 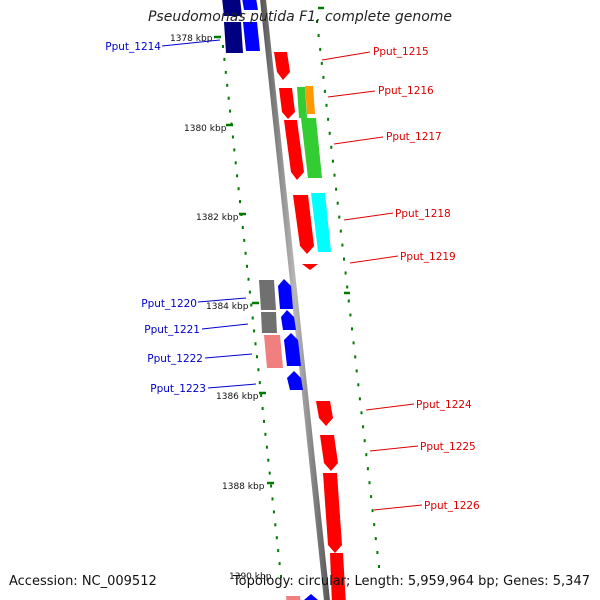 I want to click on gene-label: Pput_1217, so click(x=414, y=137).